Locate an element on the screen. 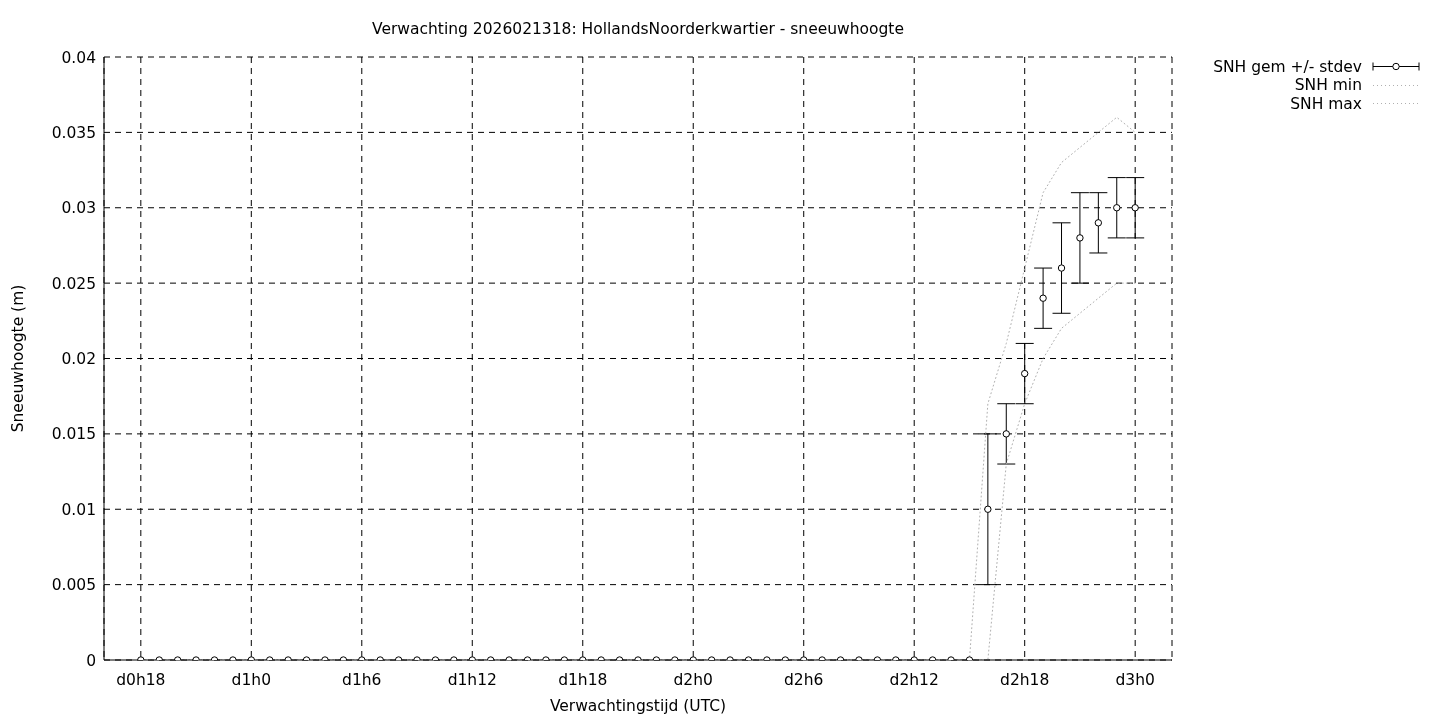 This screenshot has width=1440, height=720. legend-label: SNH gem +/- stdev is located at coordinates (1287, 66).